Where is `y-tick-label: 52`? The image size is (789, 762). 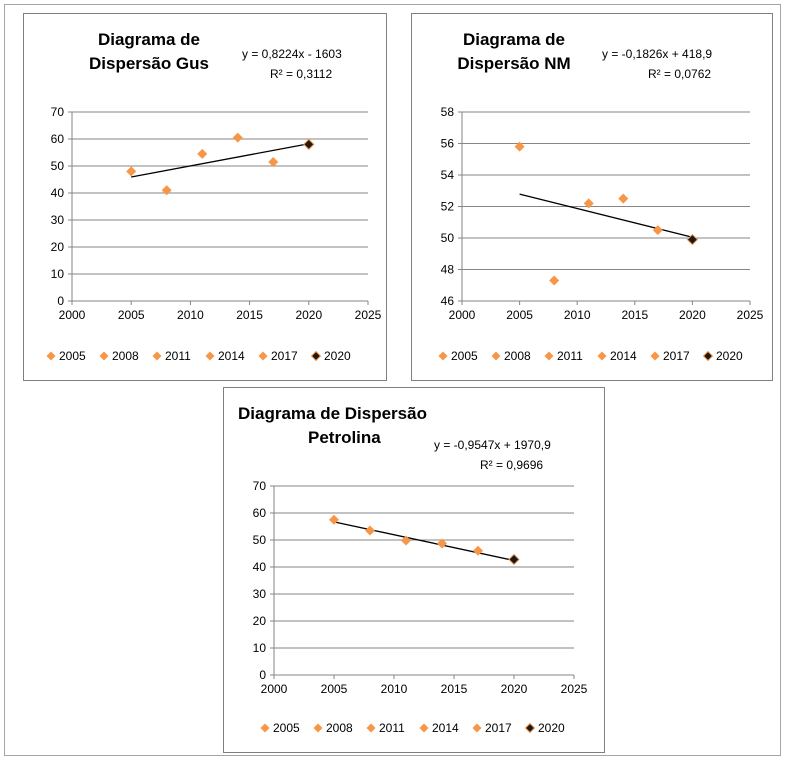
y-tick-label: 52 is located at coordinates (448, 207).